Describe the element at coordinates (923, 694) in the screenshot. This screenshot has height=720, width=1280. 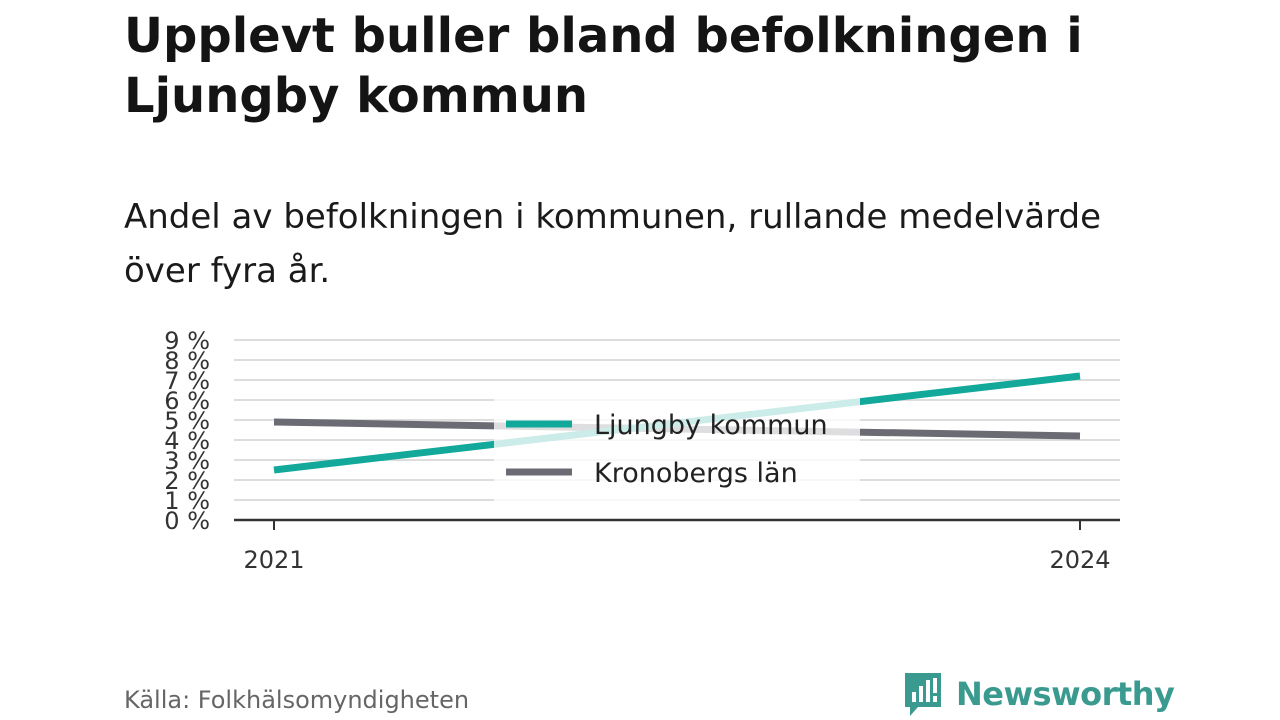
I see `chat-bubble-bar-chart-icon` at that location.